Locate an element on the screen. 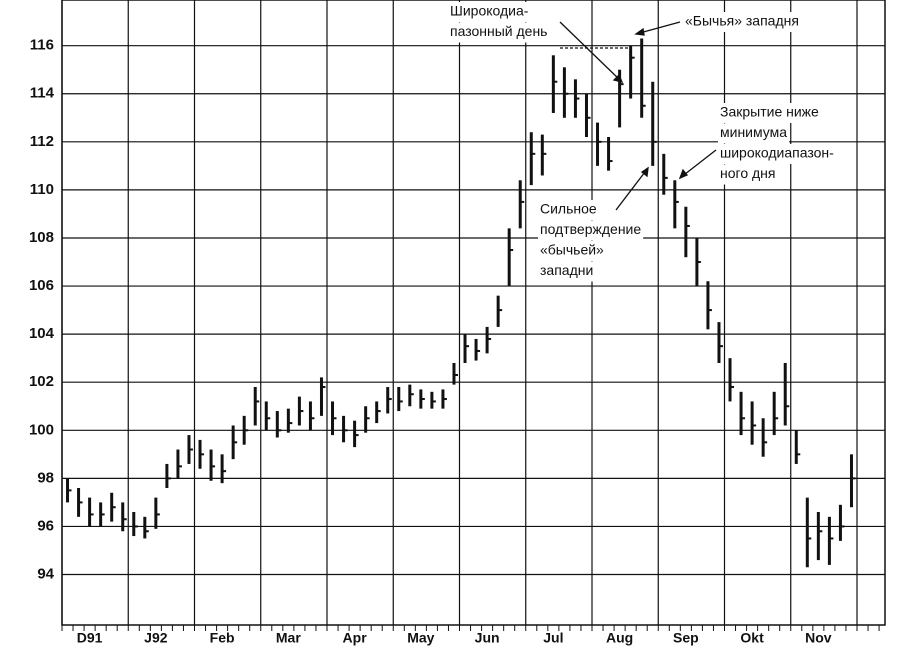 This screenshot has height=663, width=902. x-tick-label: Jul is located at coordinates (553, 638).